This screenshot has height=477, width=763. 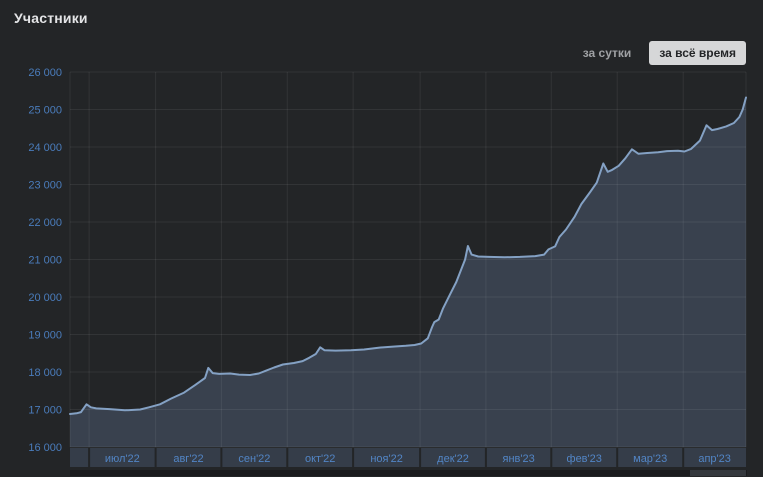 I want to click on range-toolbar: за сутки за всё время, so click(x=659, y=53).